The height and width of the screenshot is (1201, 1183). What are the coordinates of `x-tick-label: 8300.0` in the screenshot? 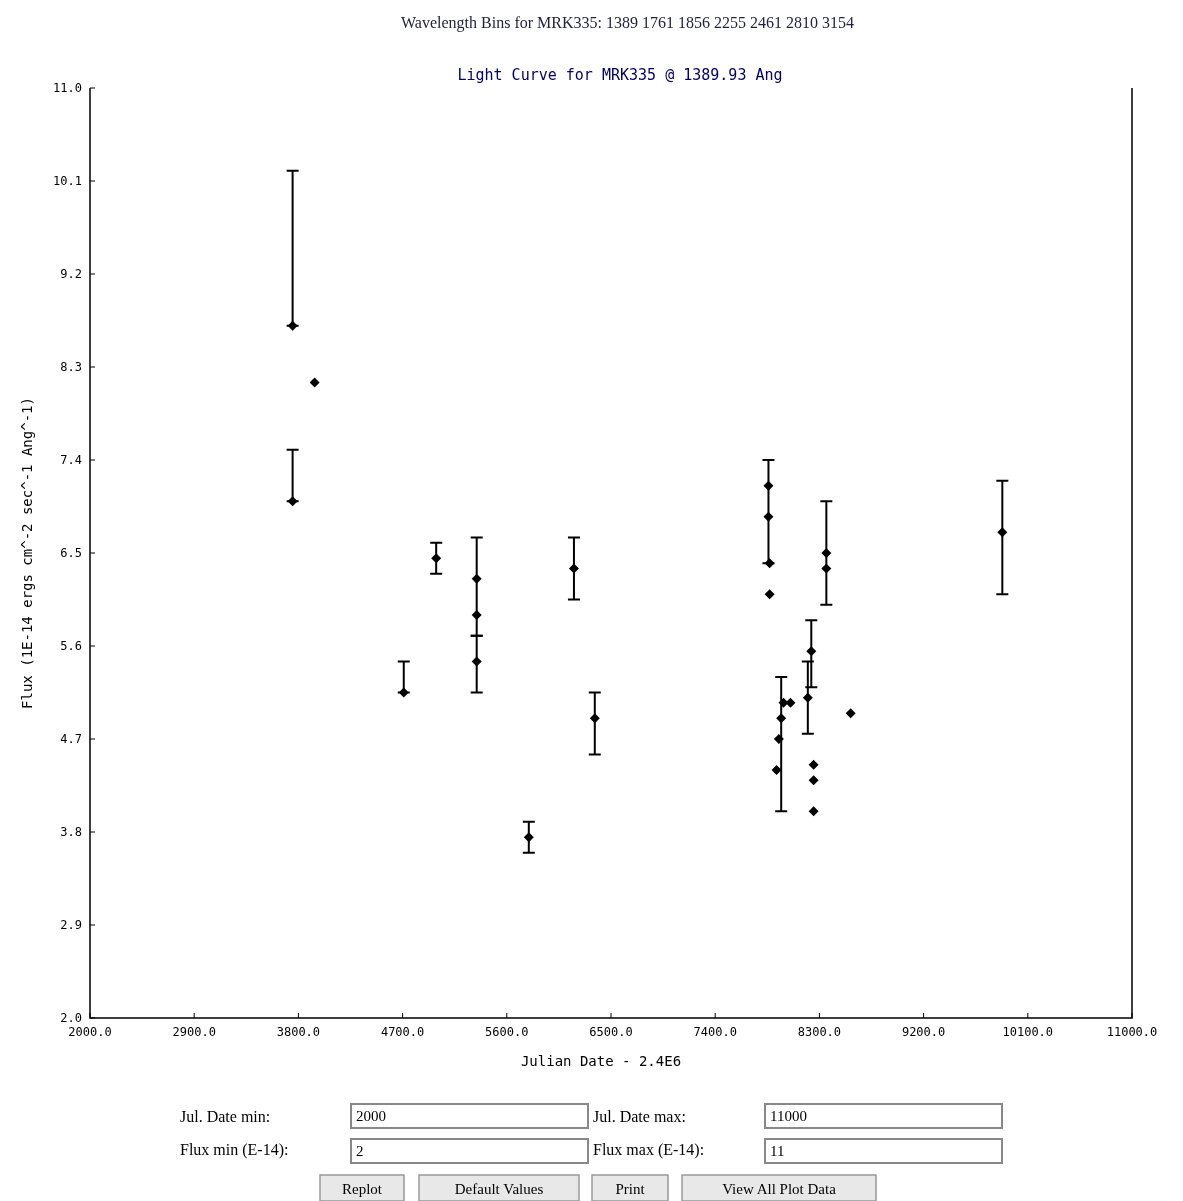 It's located at (819, 1032).